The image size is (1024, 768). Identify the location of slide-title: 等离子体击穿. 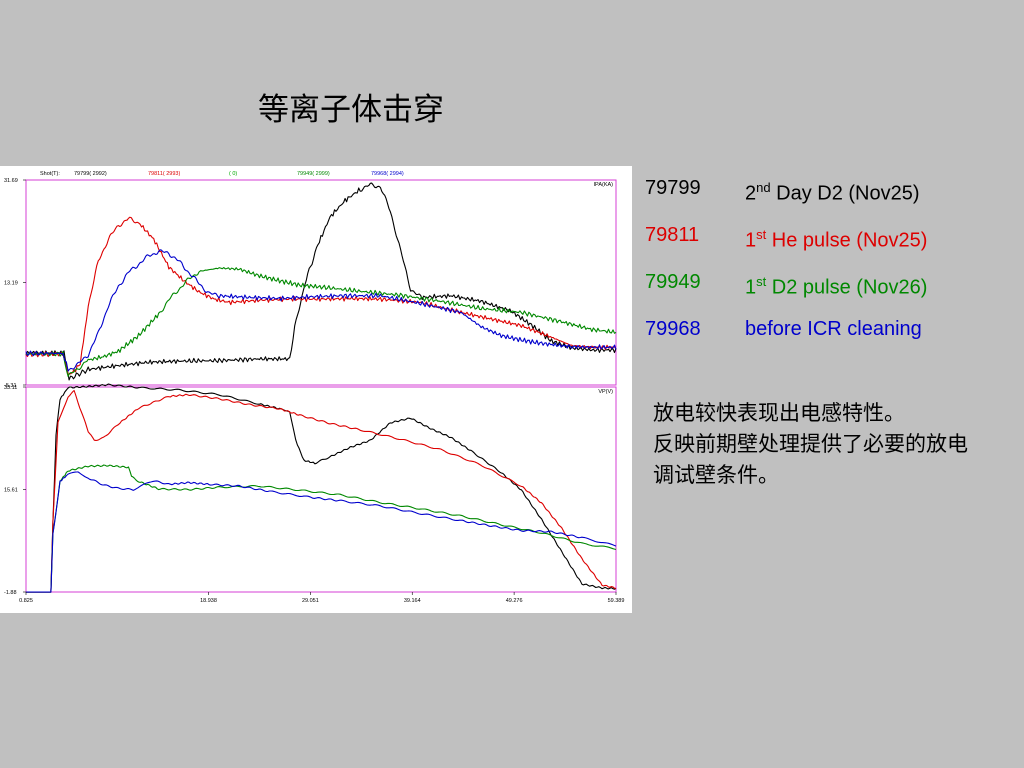
(351, 110).